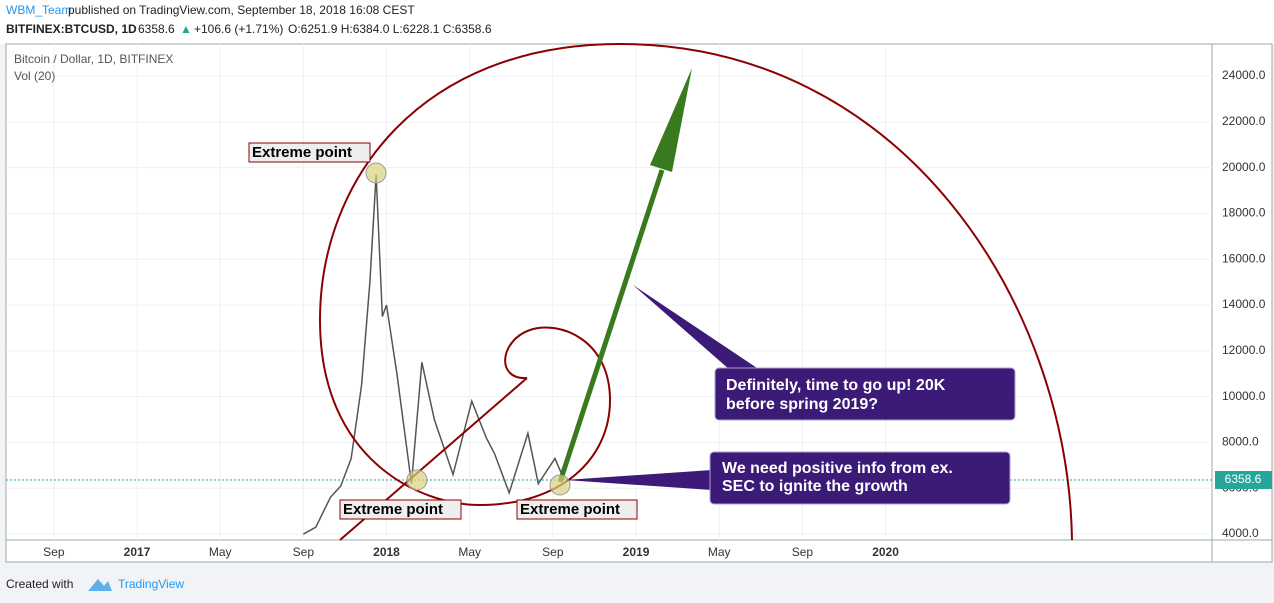  I want to click on ohlc: O:6251.9 H:6384.0 L:6228.1 C:6358.6, so click(390, 29).